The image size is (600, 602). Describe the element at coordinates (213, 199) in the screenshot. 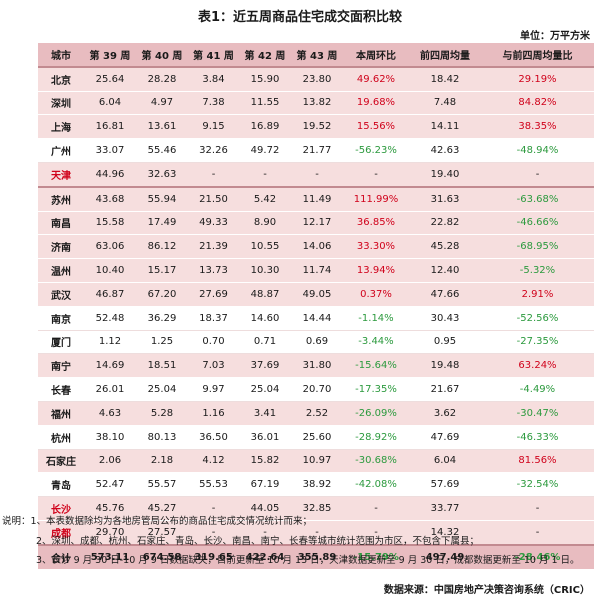

I see `value-cell: 21.50` at that location.